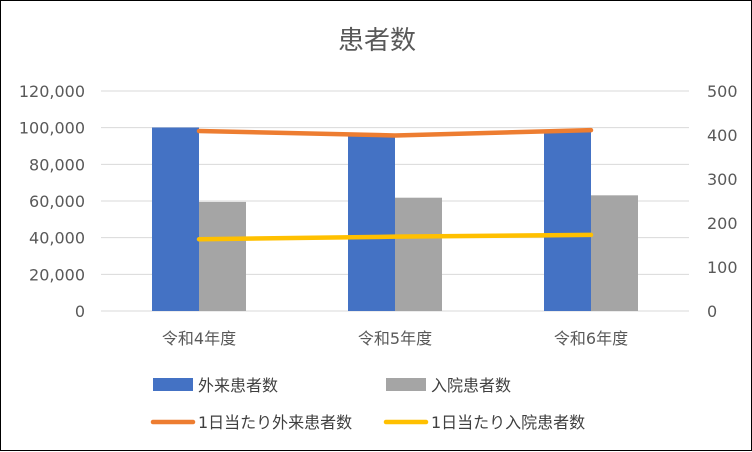  What do you see at coordinates (722, 179) in the screenshot?
I see `y-right-tick-label: 300` at bounding box center [722, 179].